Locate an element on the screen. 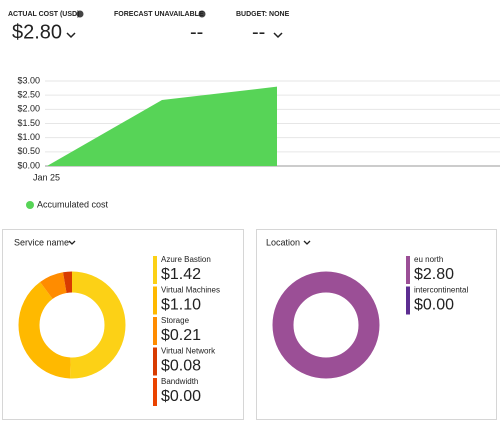  legend-value: $0.08 is located at coordinates (181, 366).